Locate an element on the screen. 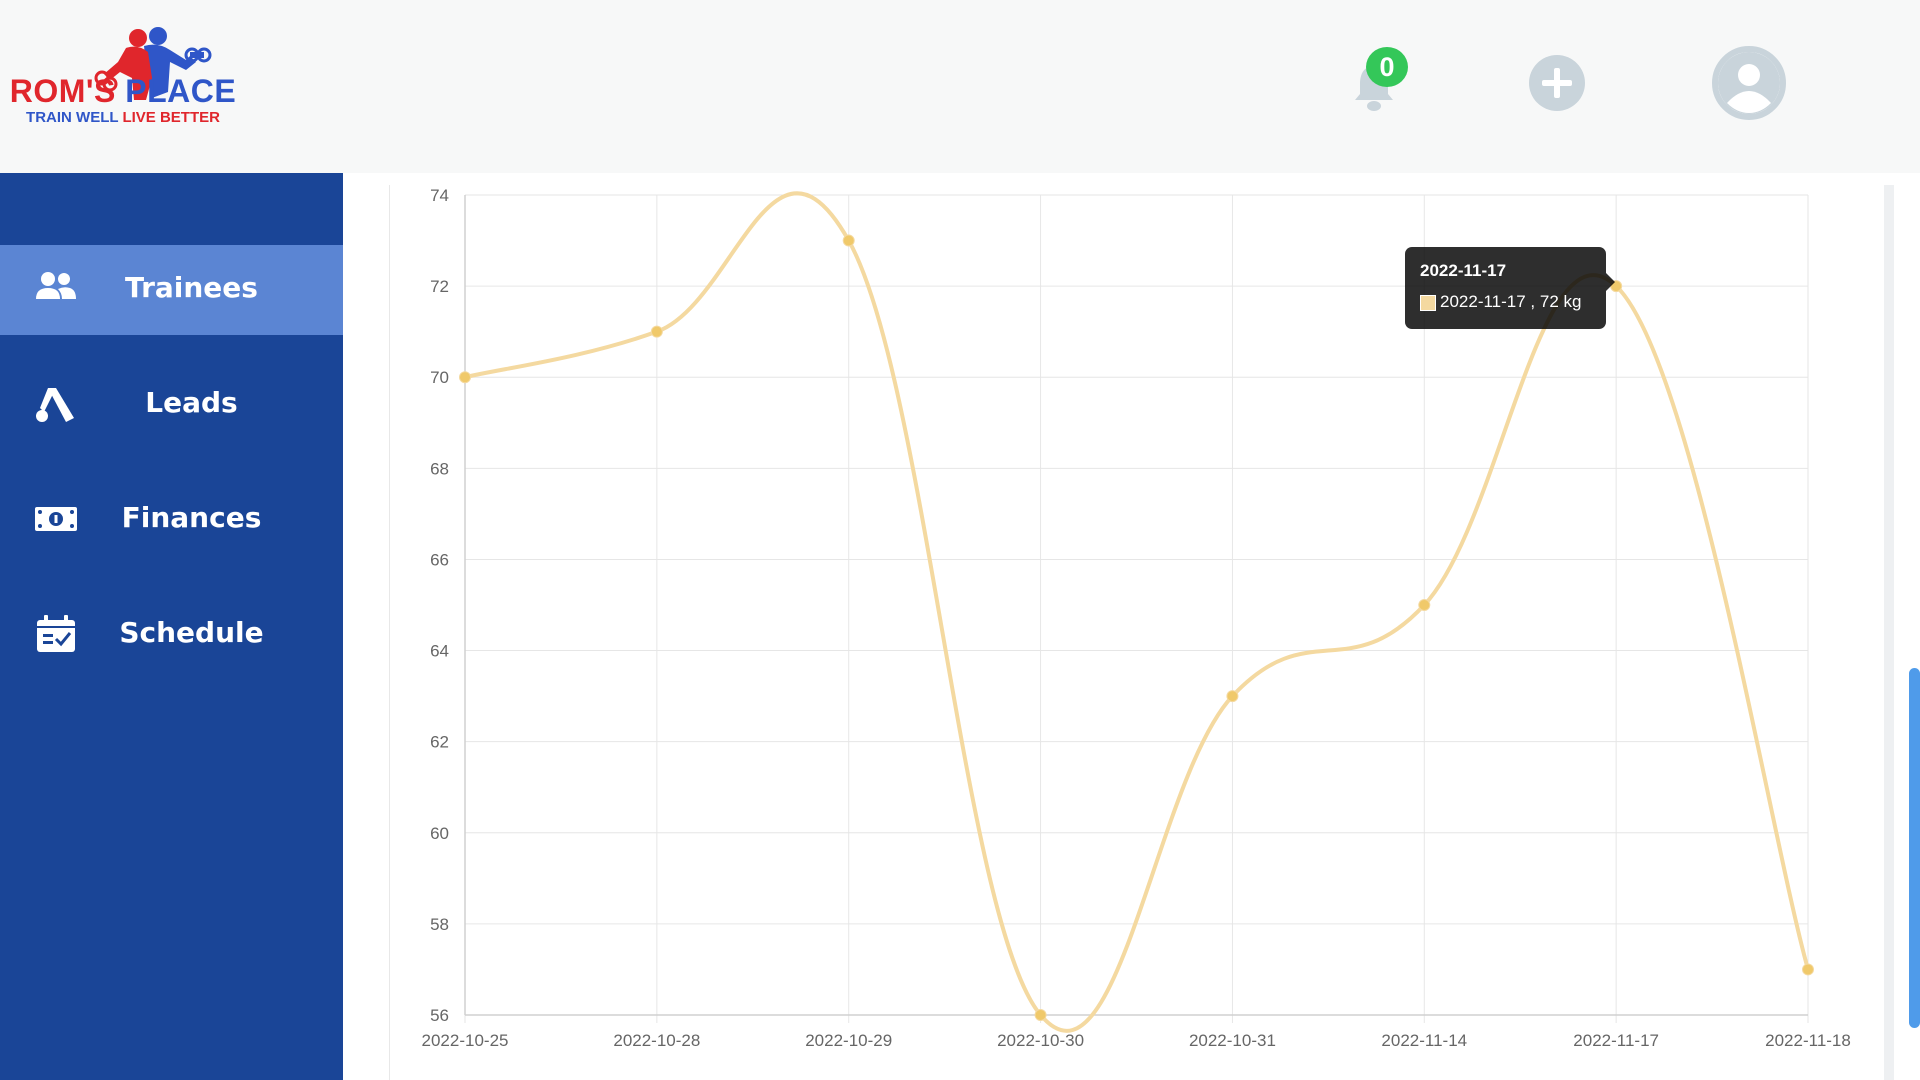 The image size is (1920, 1080). user-avatar-icon is located at coordinates (1749, 83).